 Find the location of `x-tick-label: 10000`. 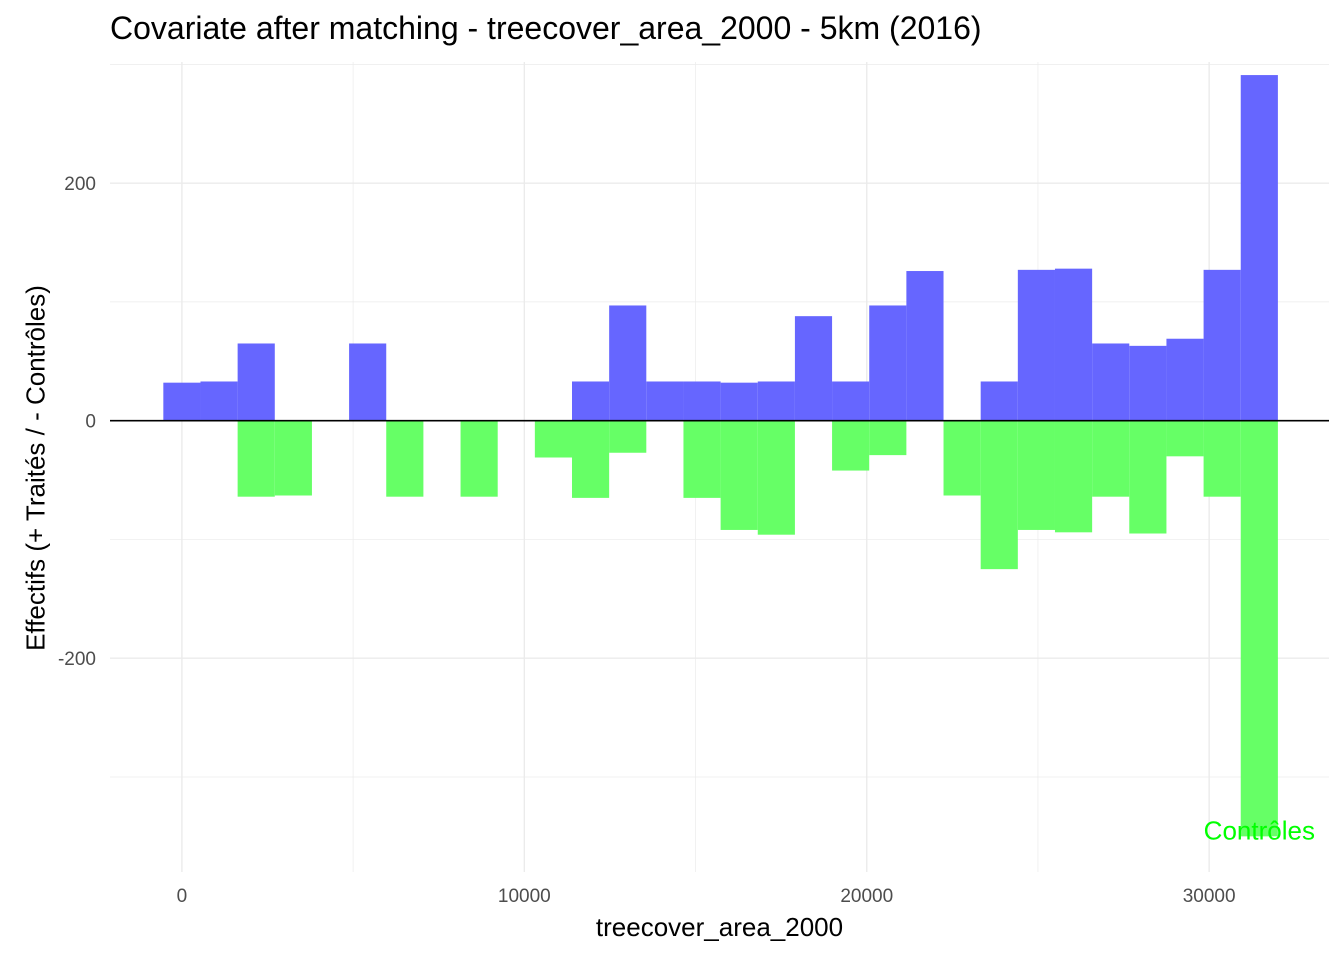

x-tick-label: 10000 is located at coordinates (524, 896).